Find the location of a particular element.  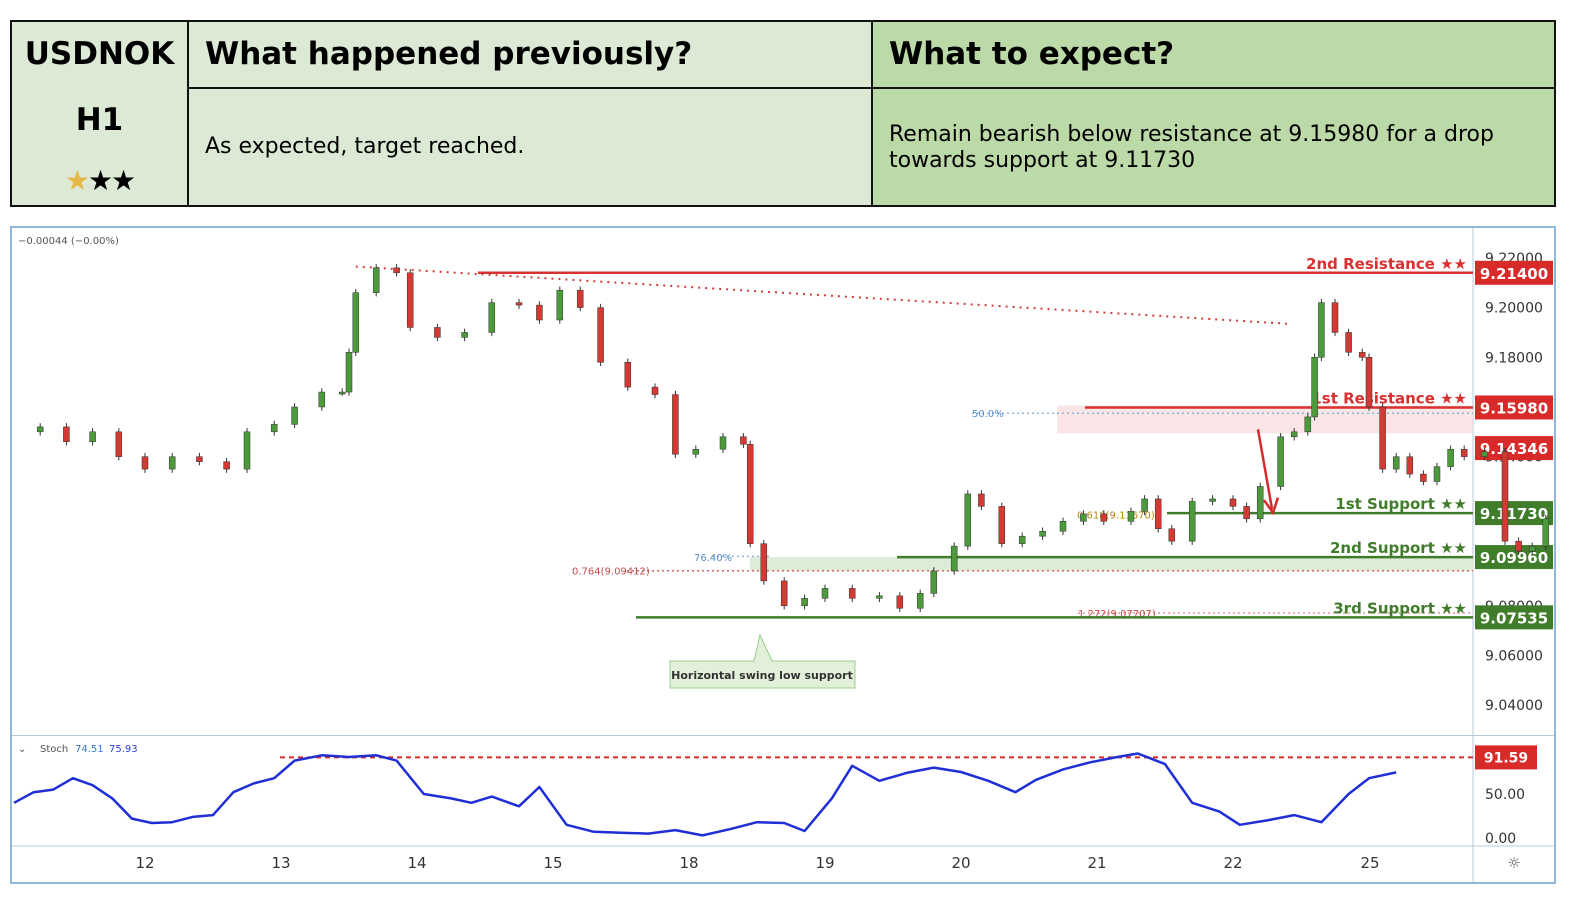

price-tag-label: 9.14346 is located at coordinates (1514, 449).